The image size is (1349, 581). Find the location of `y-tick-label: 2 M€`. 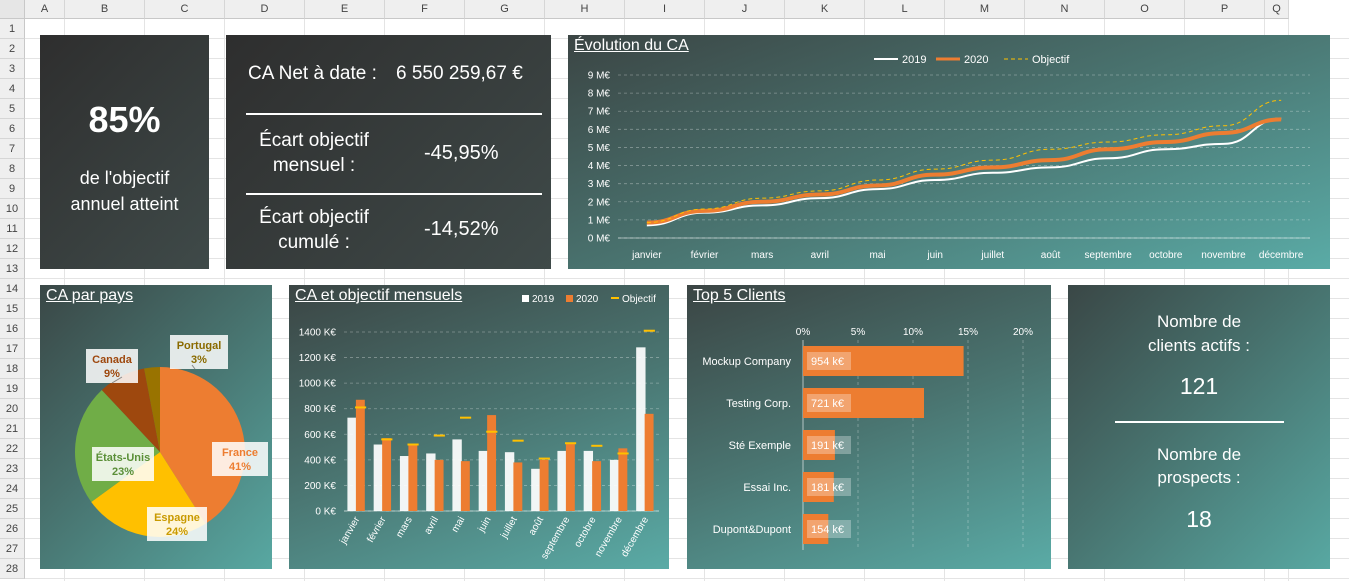

y-tick-label: 2 M€ is located at coordinates (599, 202).